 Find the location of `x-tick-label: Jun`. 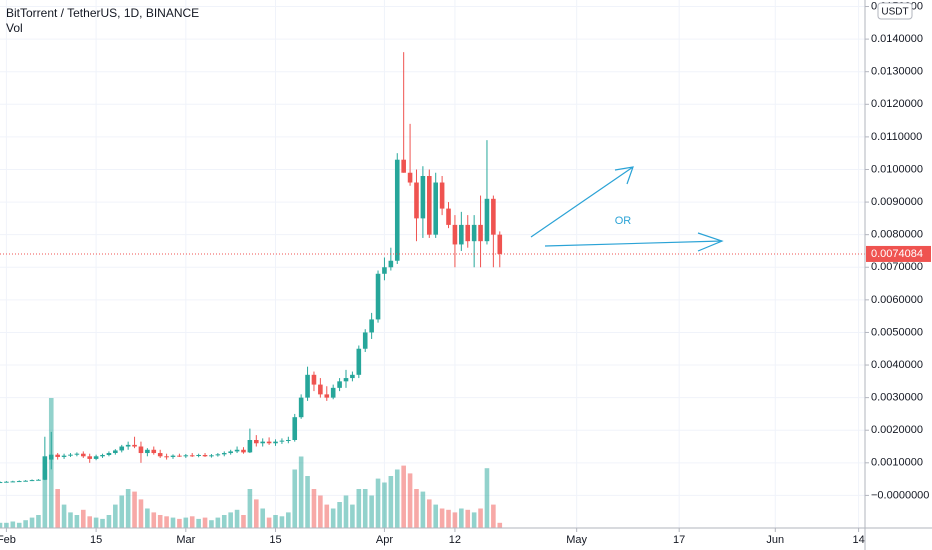

x-tick-label: Jun is located at coordinates (775, 540).